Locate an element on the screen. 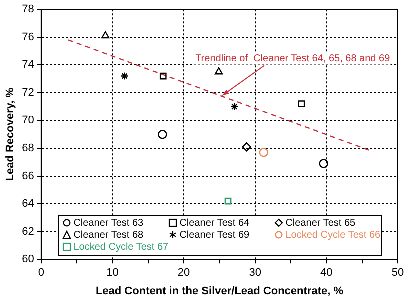 The height and width of the screenshot is (302, 418). legend-label: Locked Cycle Test 66 is located at coordinates (333, 235).